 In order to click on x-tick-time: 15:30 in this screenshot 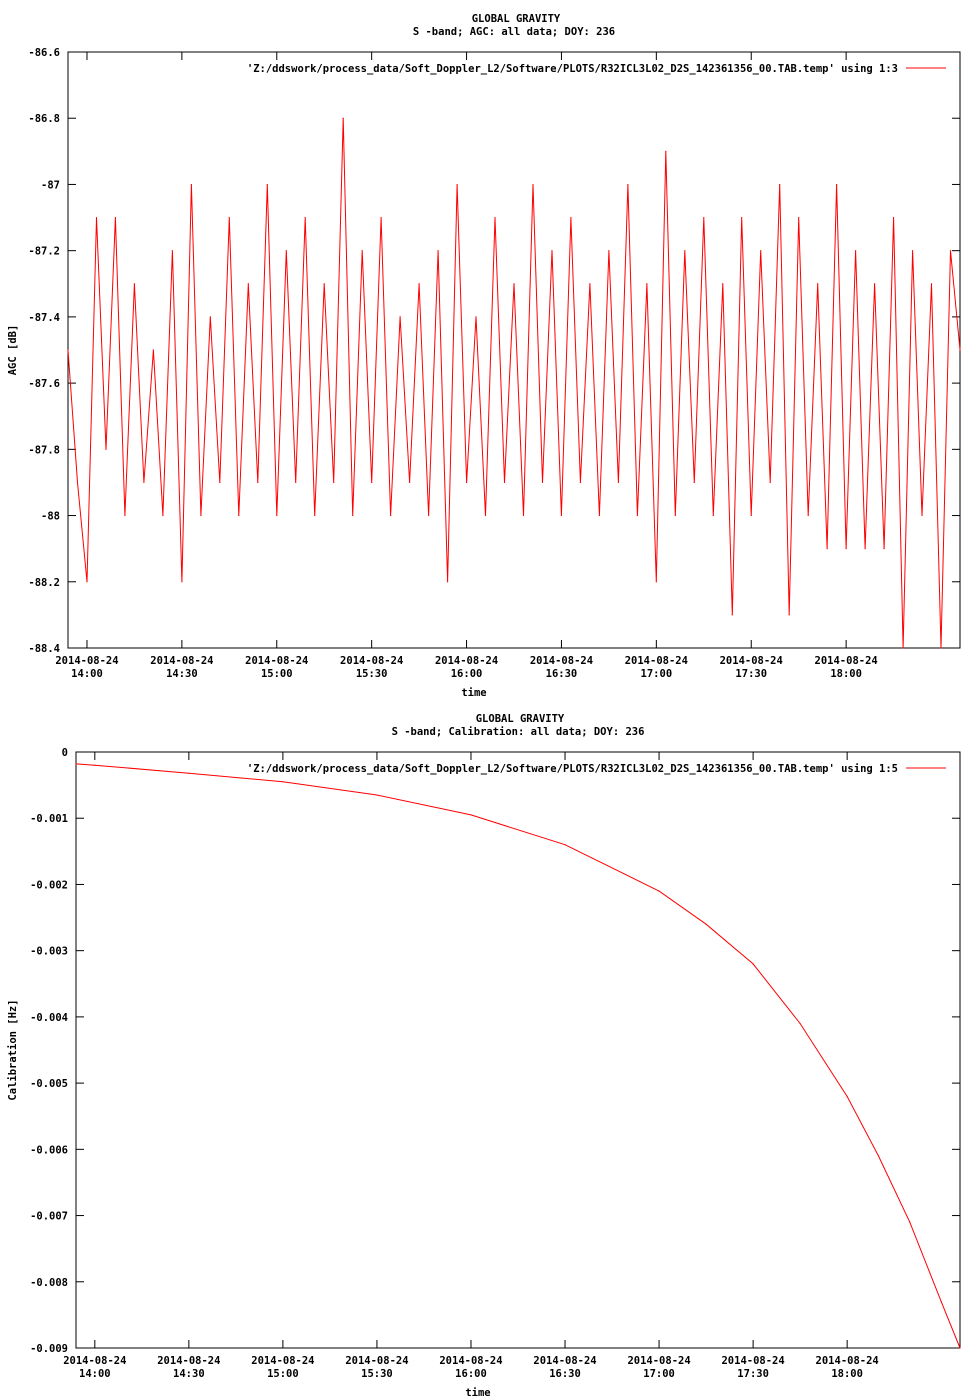, I will do `click(372, 674)`.